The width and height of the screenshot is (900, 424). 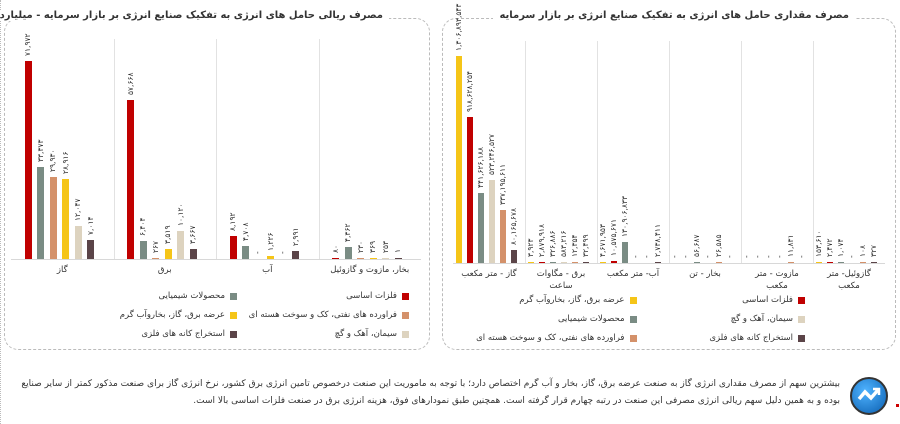 I want to click on data-label: ۲,۷۳۸,۴۱۱, so click(x=657, y=240).